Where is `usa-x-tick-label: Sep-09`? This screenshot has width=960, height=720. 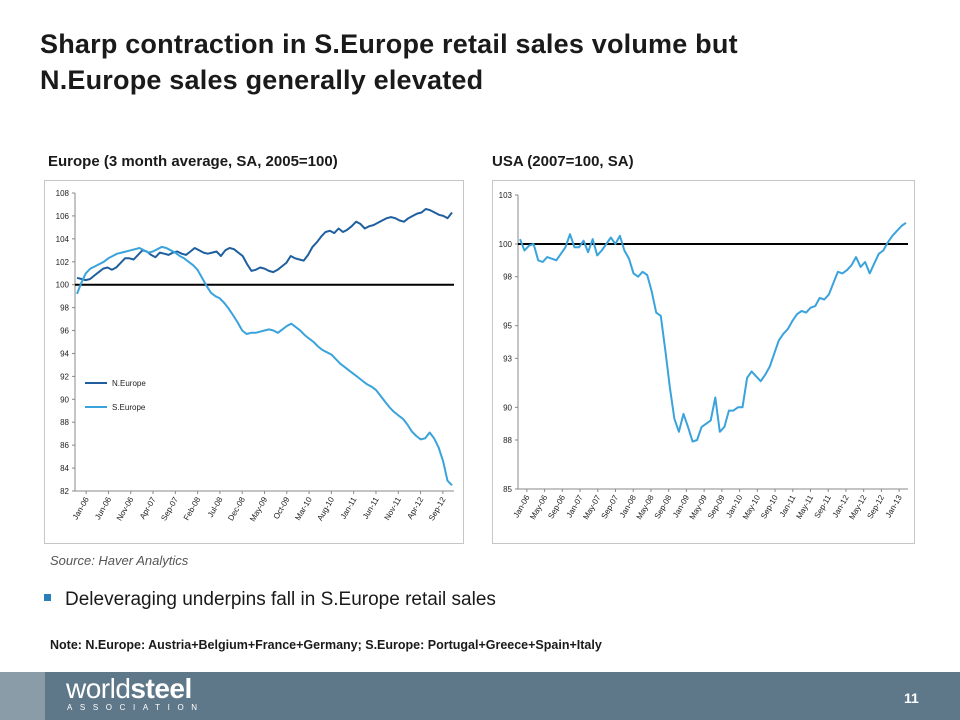 usa-x-tick-label: Sep-09 is located at coordinates (716, 506).